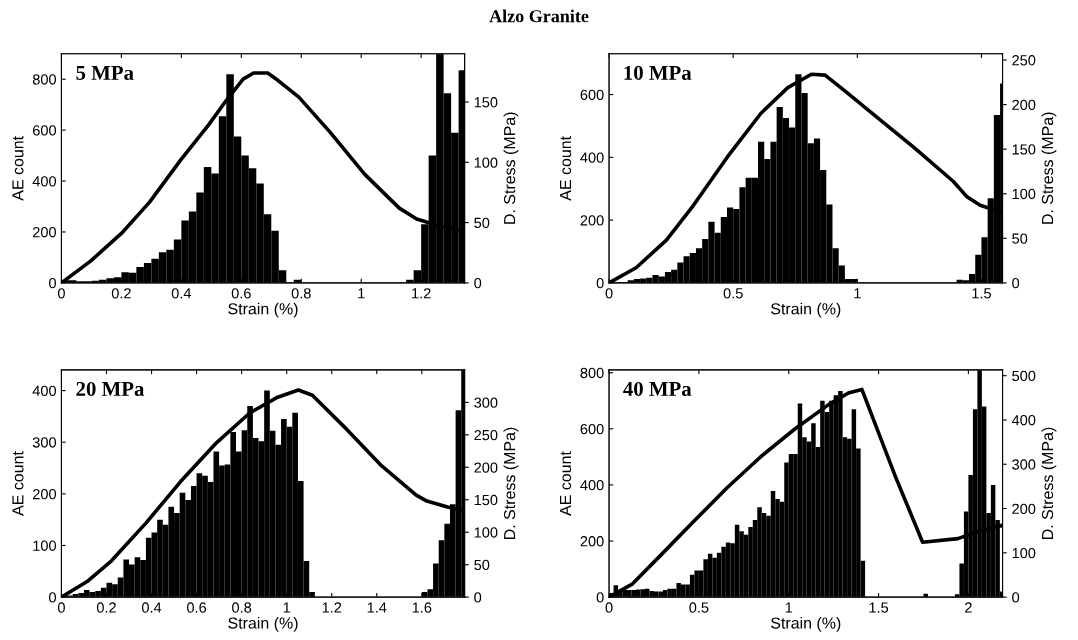 The height and width of the screenshot is (640, 1078). I want to click on x-tick-label: 2, so click(968, 607).